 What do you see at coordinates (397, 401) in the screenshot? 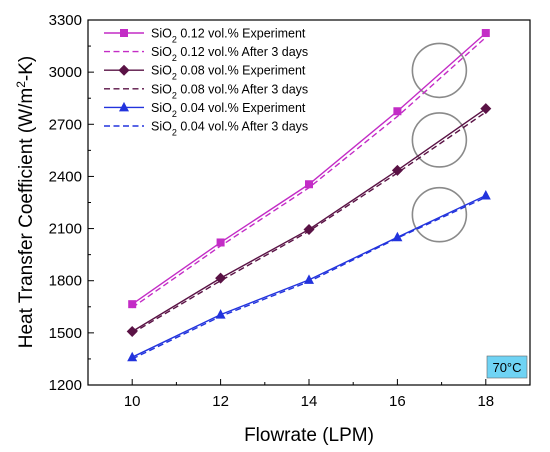
I see `x-tick-label: 16` at bounding box center [397, 401].